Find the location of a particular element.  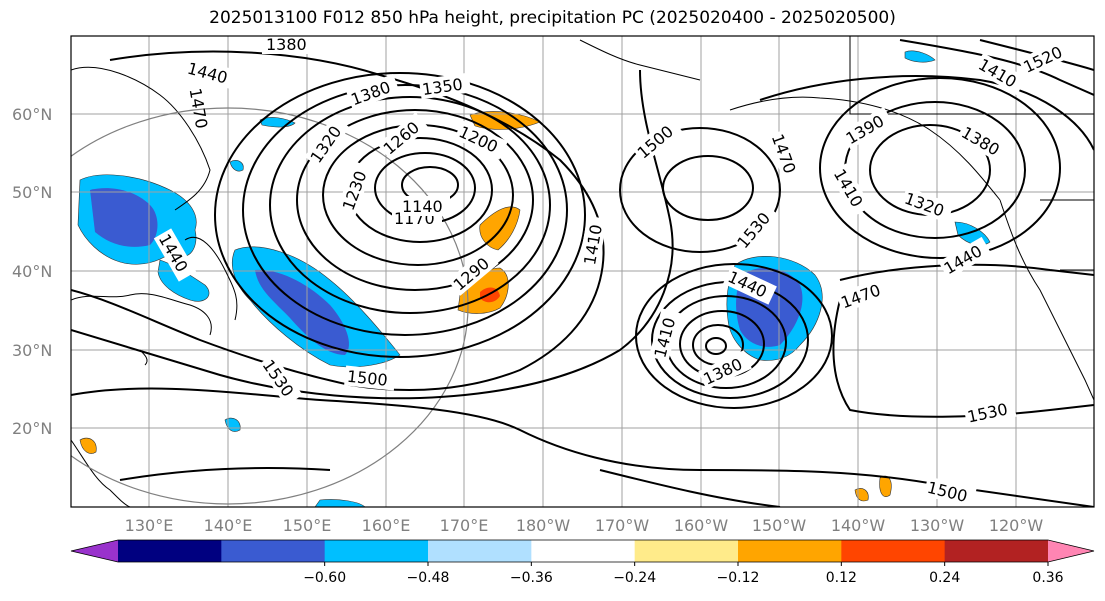

contour-label: 1390 is located at coordinates (865, 129).